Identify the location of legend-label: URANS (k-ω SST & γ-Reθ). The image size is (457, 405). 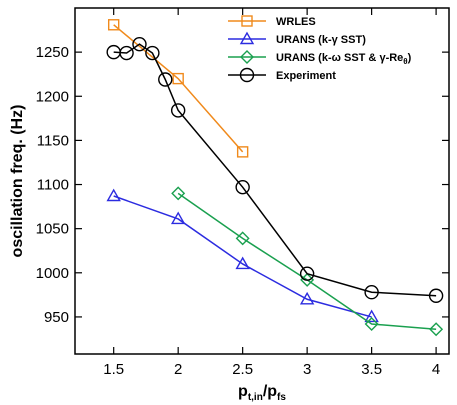
(344, 59).